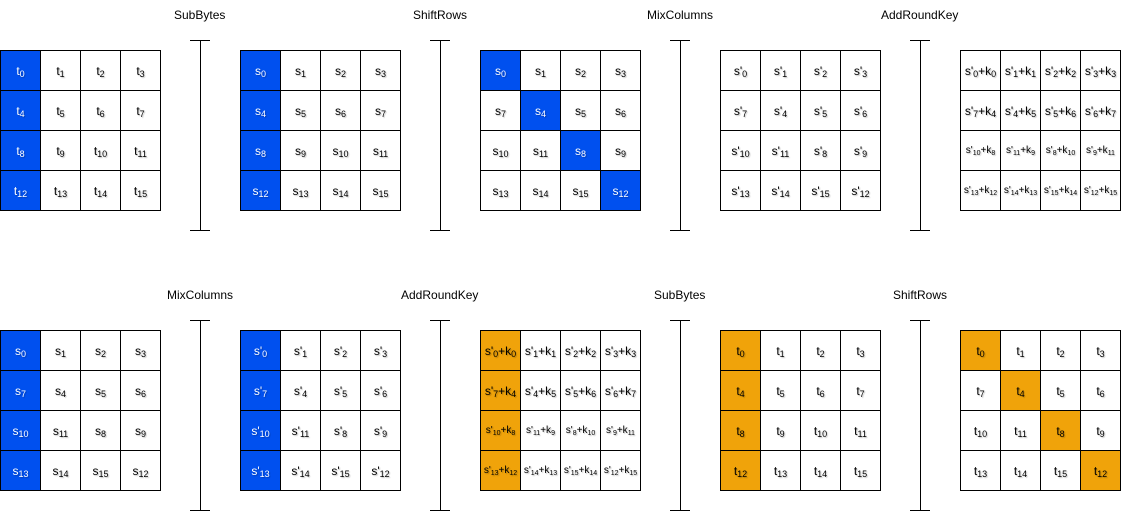 Image resolution: width=1121 pixels, height=511 pixels. I want to click on grid-row: s'7 s'4 s'5 s'6, so click(320, 390).